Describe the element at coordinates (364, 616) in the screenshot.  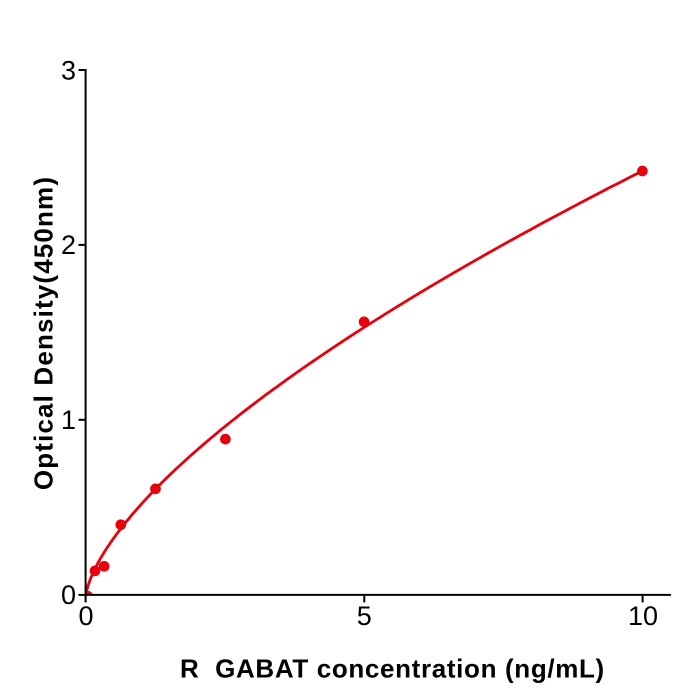
I see `svg-text: 5` at that location.